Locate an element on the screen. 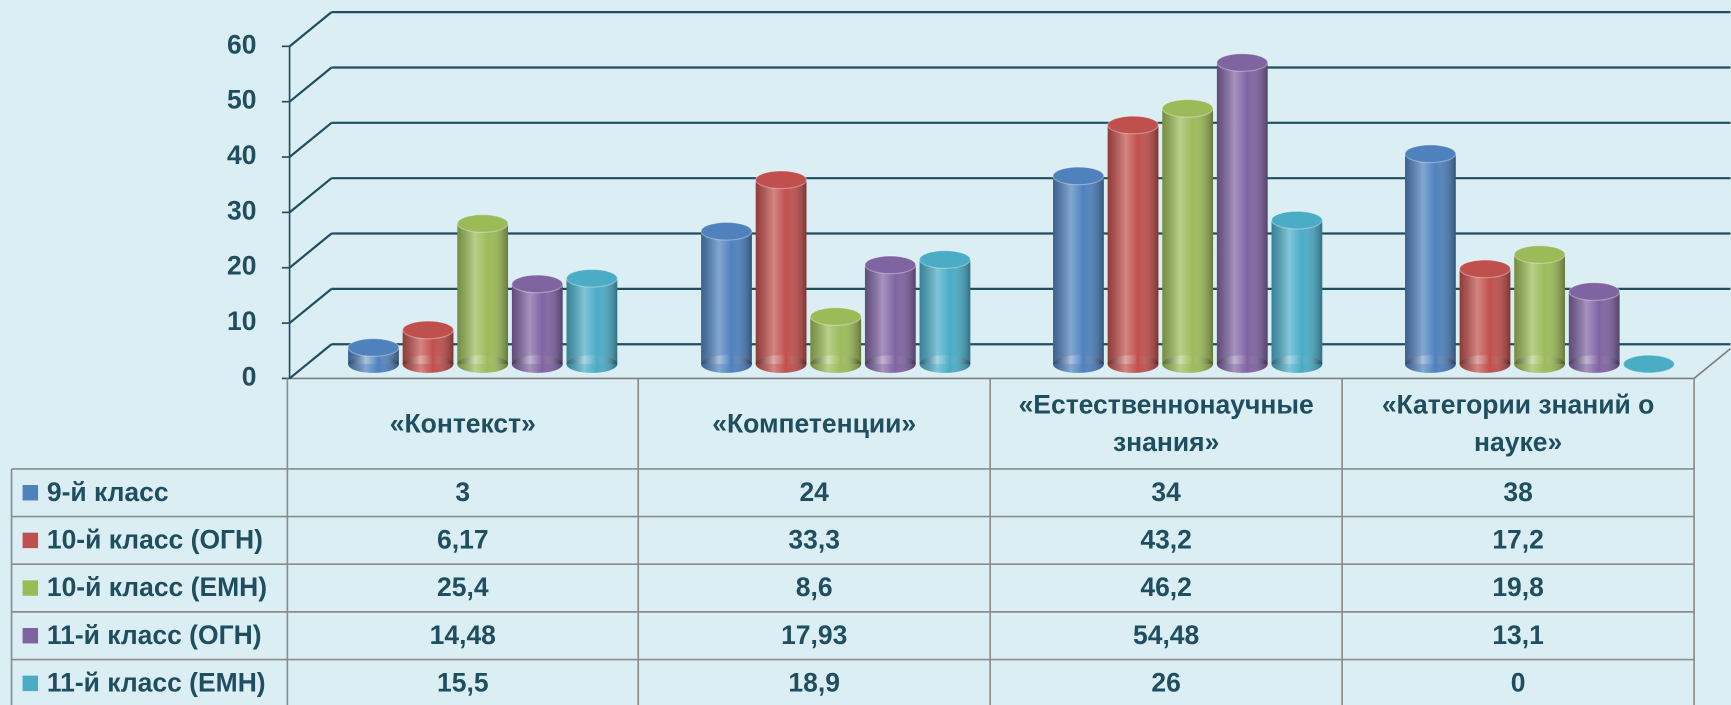  table-value: 34 is located at coordinates (1166, 492).